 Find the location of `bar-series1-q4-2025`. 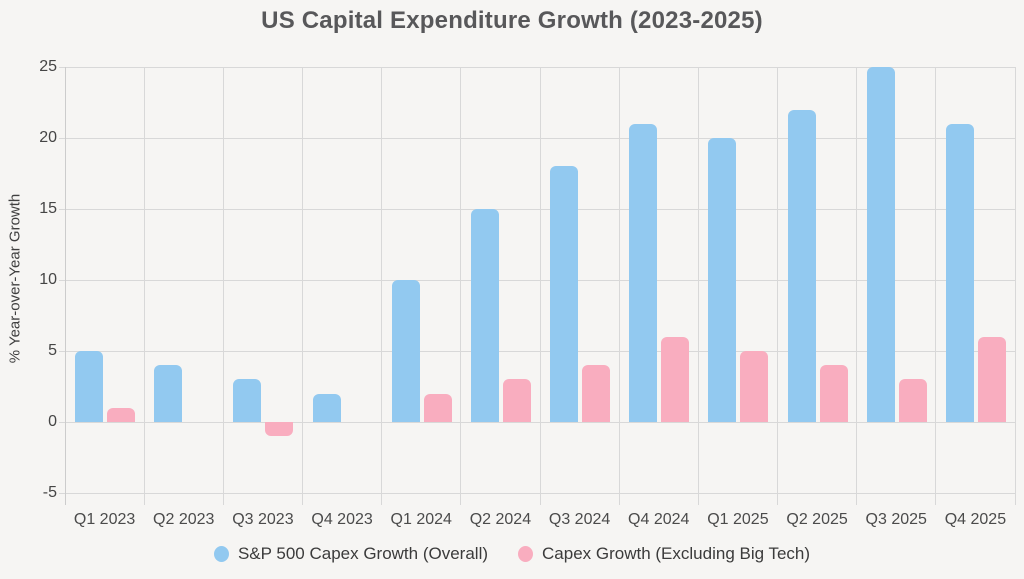

bar-series1-q4-2025 is located at coordinates (991, 379).